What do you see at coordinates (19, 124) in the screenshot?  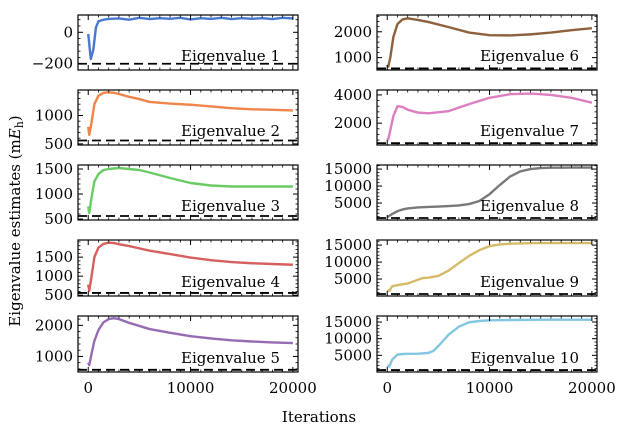 I see `y-axis-title-subscript: h` at bounding box center [19, 124].